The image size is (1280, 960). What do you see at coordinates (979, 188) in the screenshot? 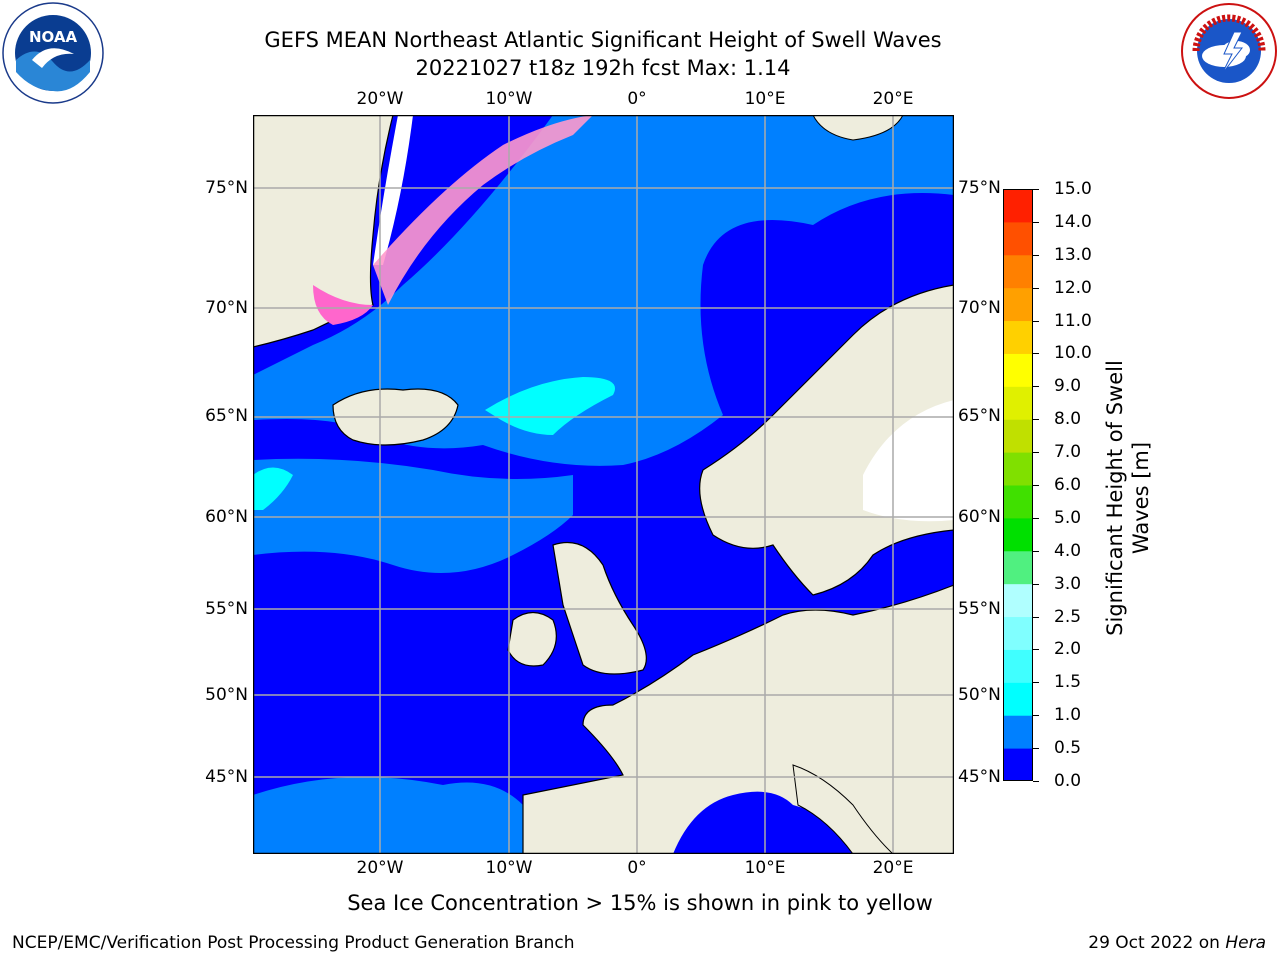
I see `lat-label-right: 75°N` at bounding box center [979, 188].